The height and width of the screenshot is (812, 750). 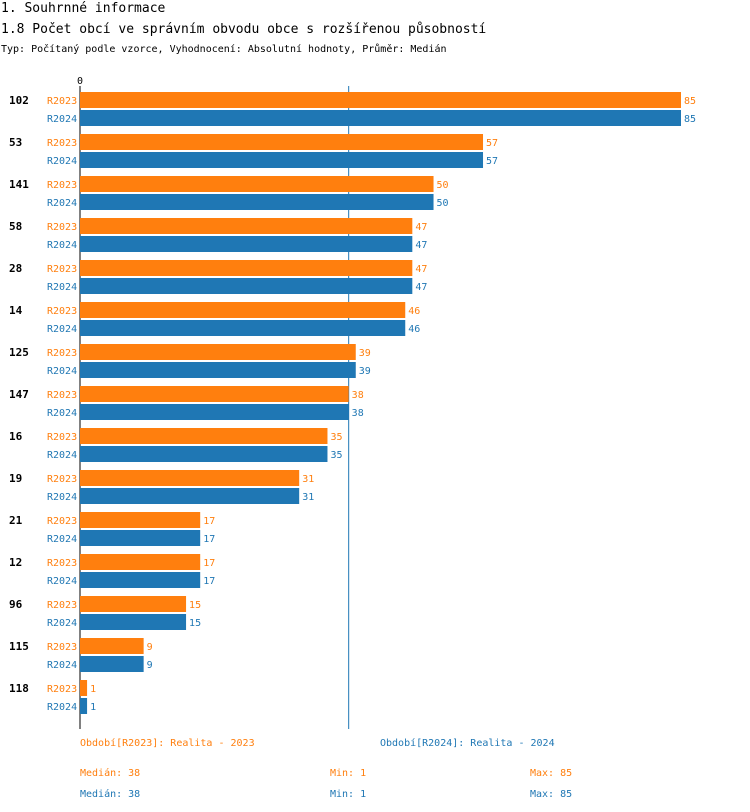 What do you see at coordinates (15, 478) in the screenshot?
I see `category-label: 19` at bounding box center [15, 478].